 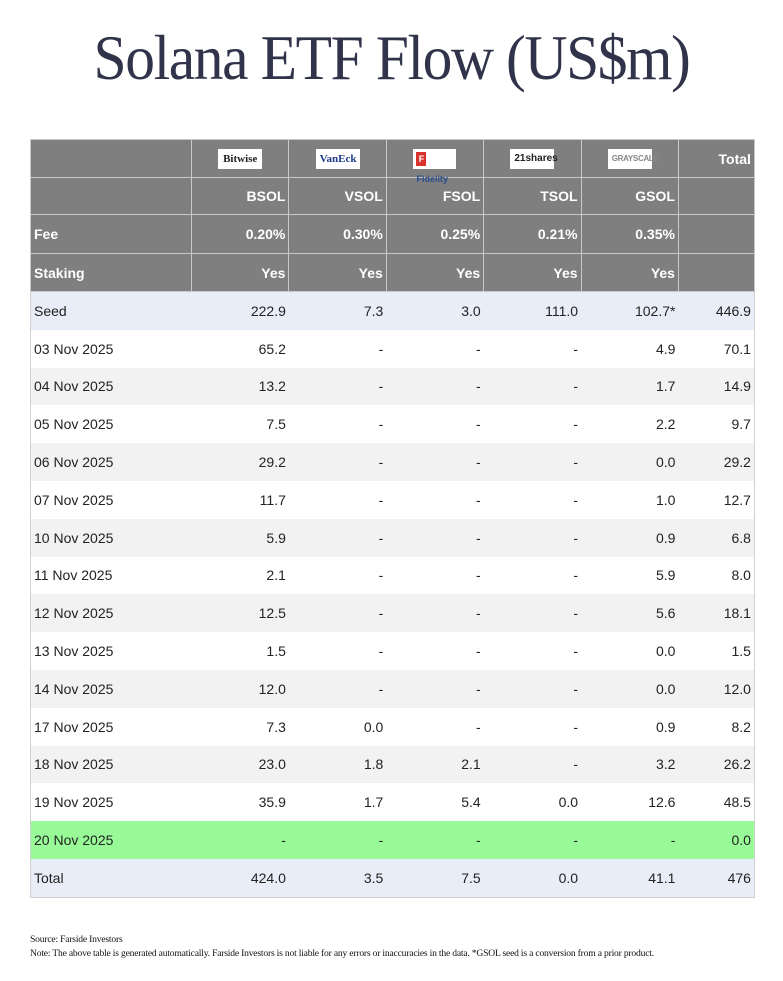 I want to click on table-row: 04 Nov 2025 13.2 - - - 1.7 14.9, so click(x=392, y=386).